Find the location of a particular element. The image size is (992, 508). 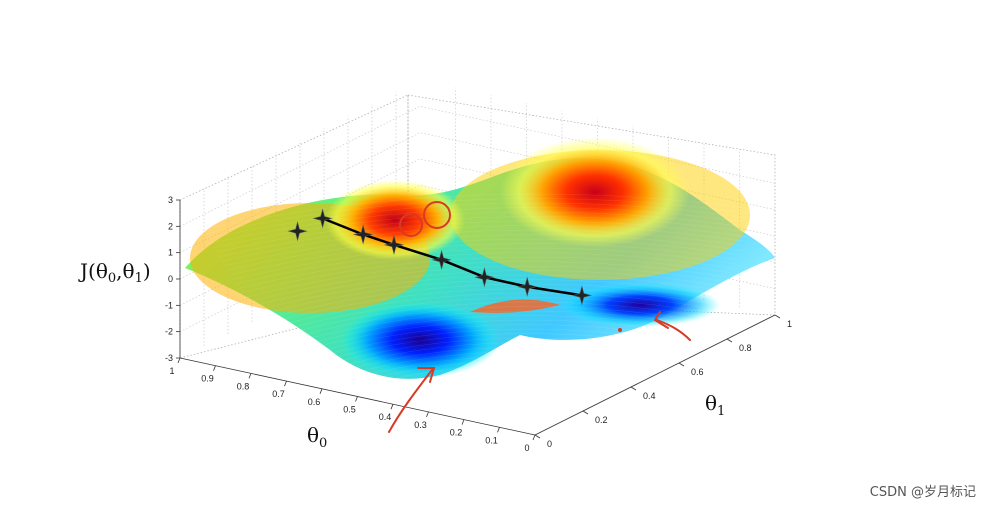

arrow-left-head is located at coordinates (426, 375).